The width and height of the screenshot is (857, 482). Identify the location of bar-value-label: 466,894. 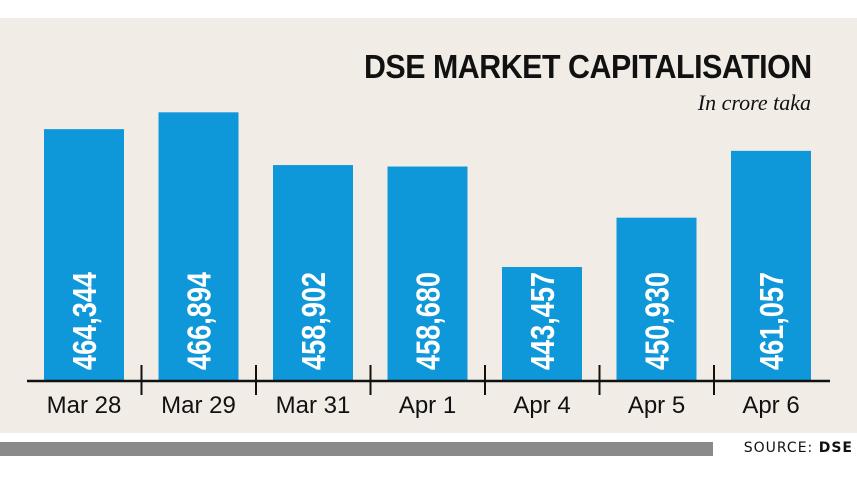
(199, 320).